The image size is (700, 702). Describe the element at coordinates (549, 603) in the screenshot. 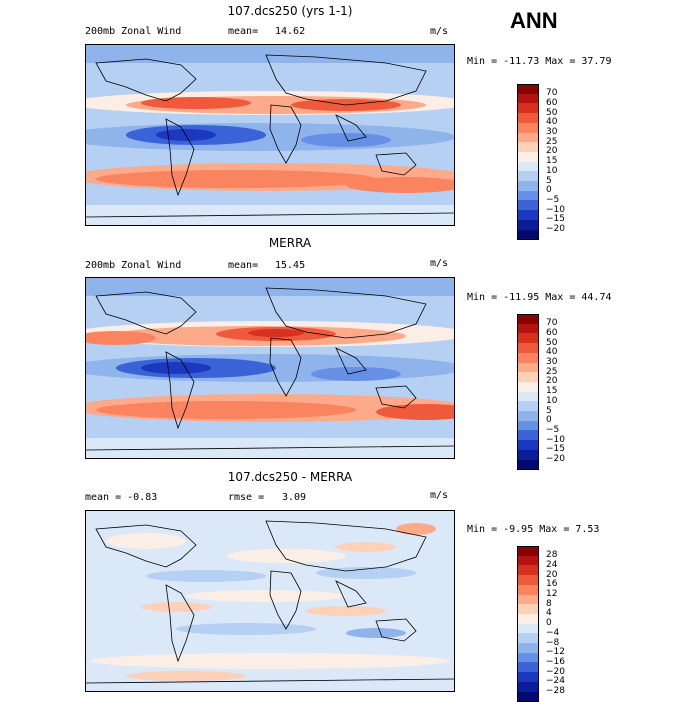

I see `colorbar-tick-label: 8` at that location.